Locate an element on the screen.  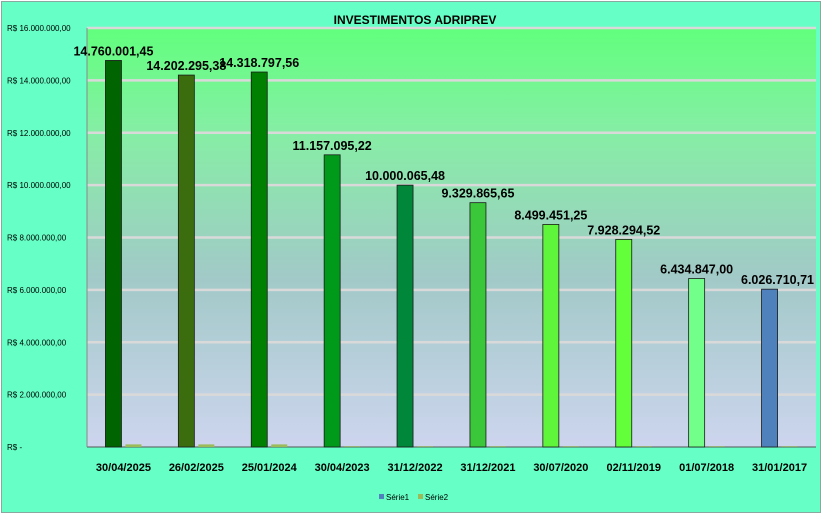
x-tick-label: 31/01/2017 is located at coordinates (779, 468).